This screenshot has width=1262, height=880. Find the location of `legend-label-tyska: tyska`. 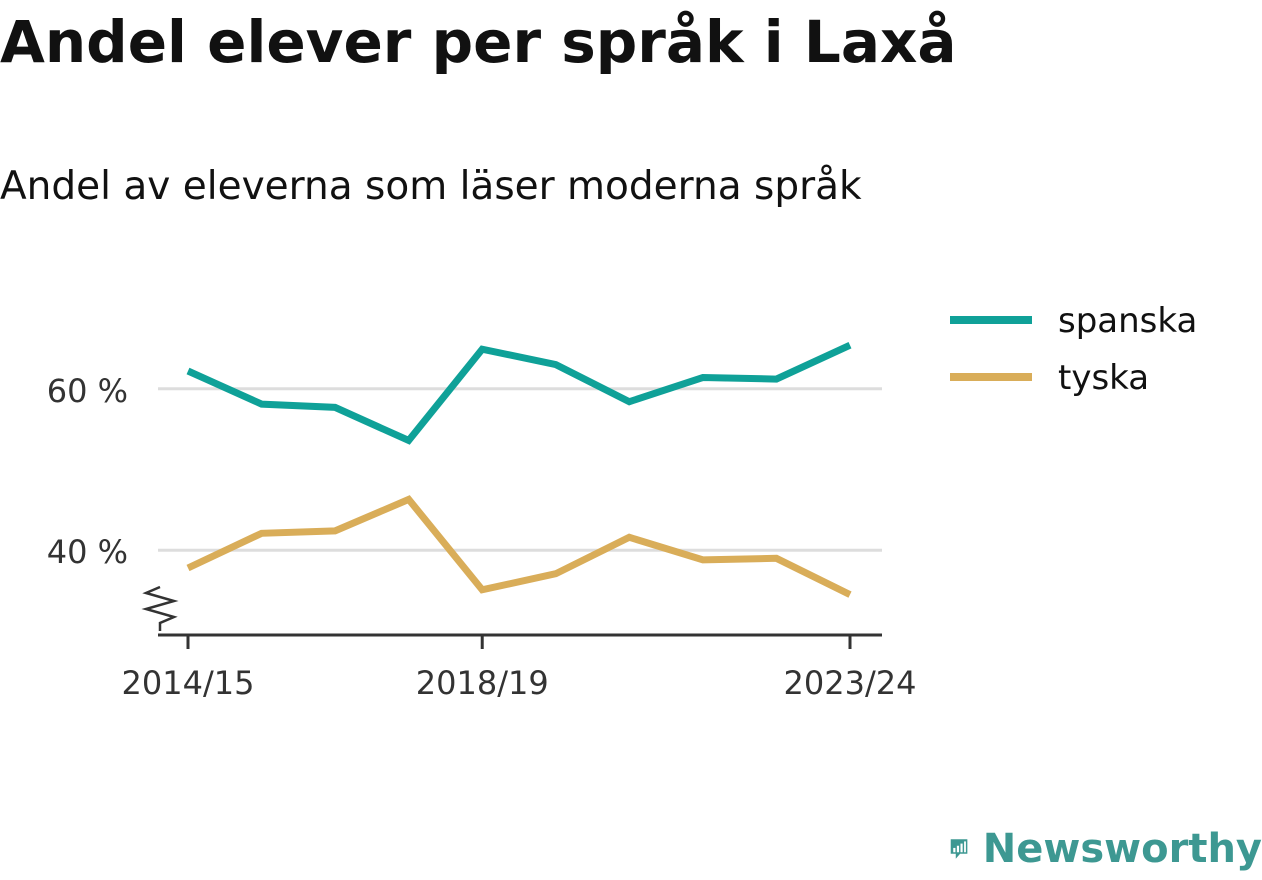

legend-label-tyska: tyska is located at coordinates (1103, 378).